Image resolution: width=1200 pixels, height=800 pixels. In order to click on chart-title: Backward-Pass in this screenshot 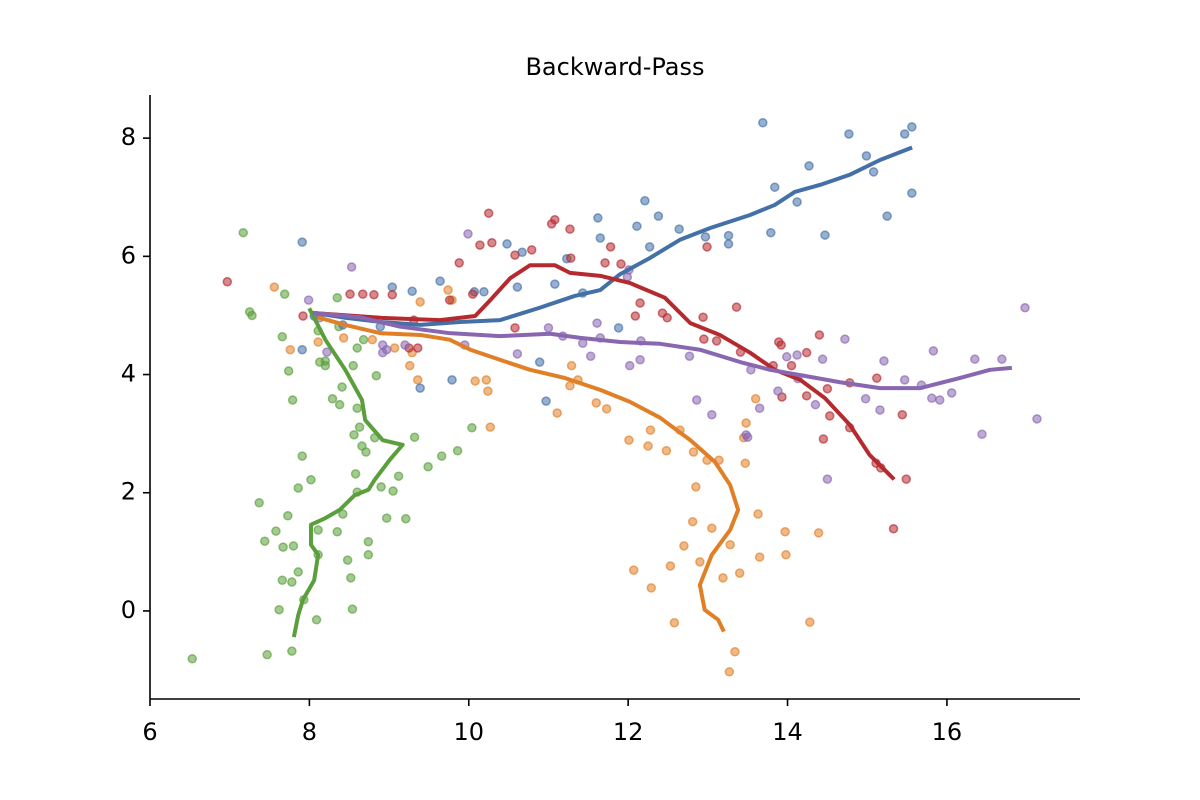, I will do `click(614, 67)`.